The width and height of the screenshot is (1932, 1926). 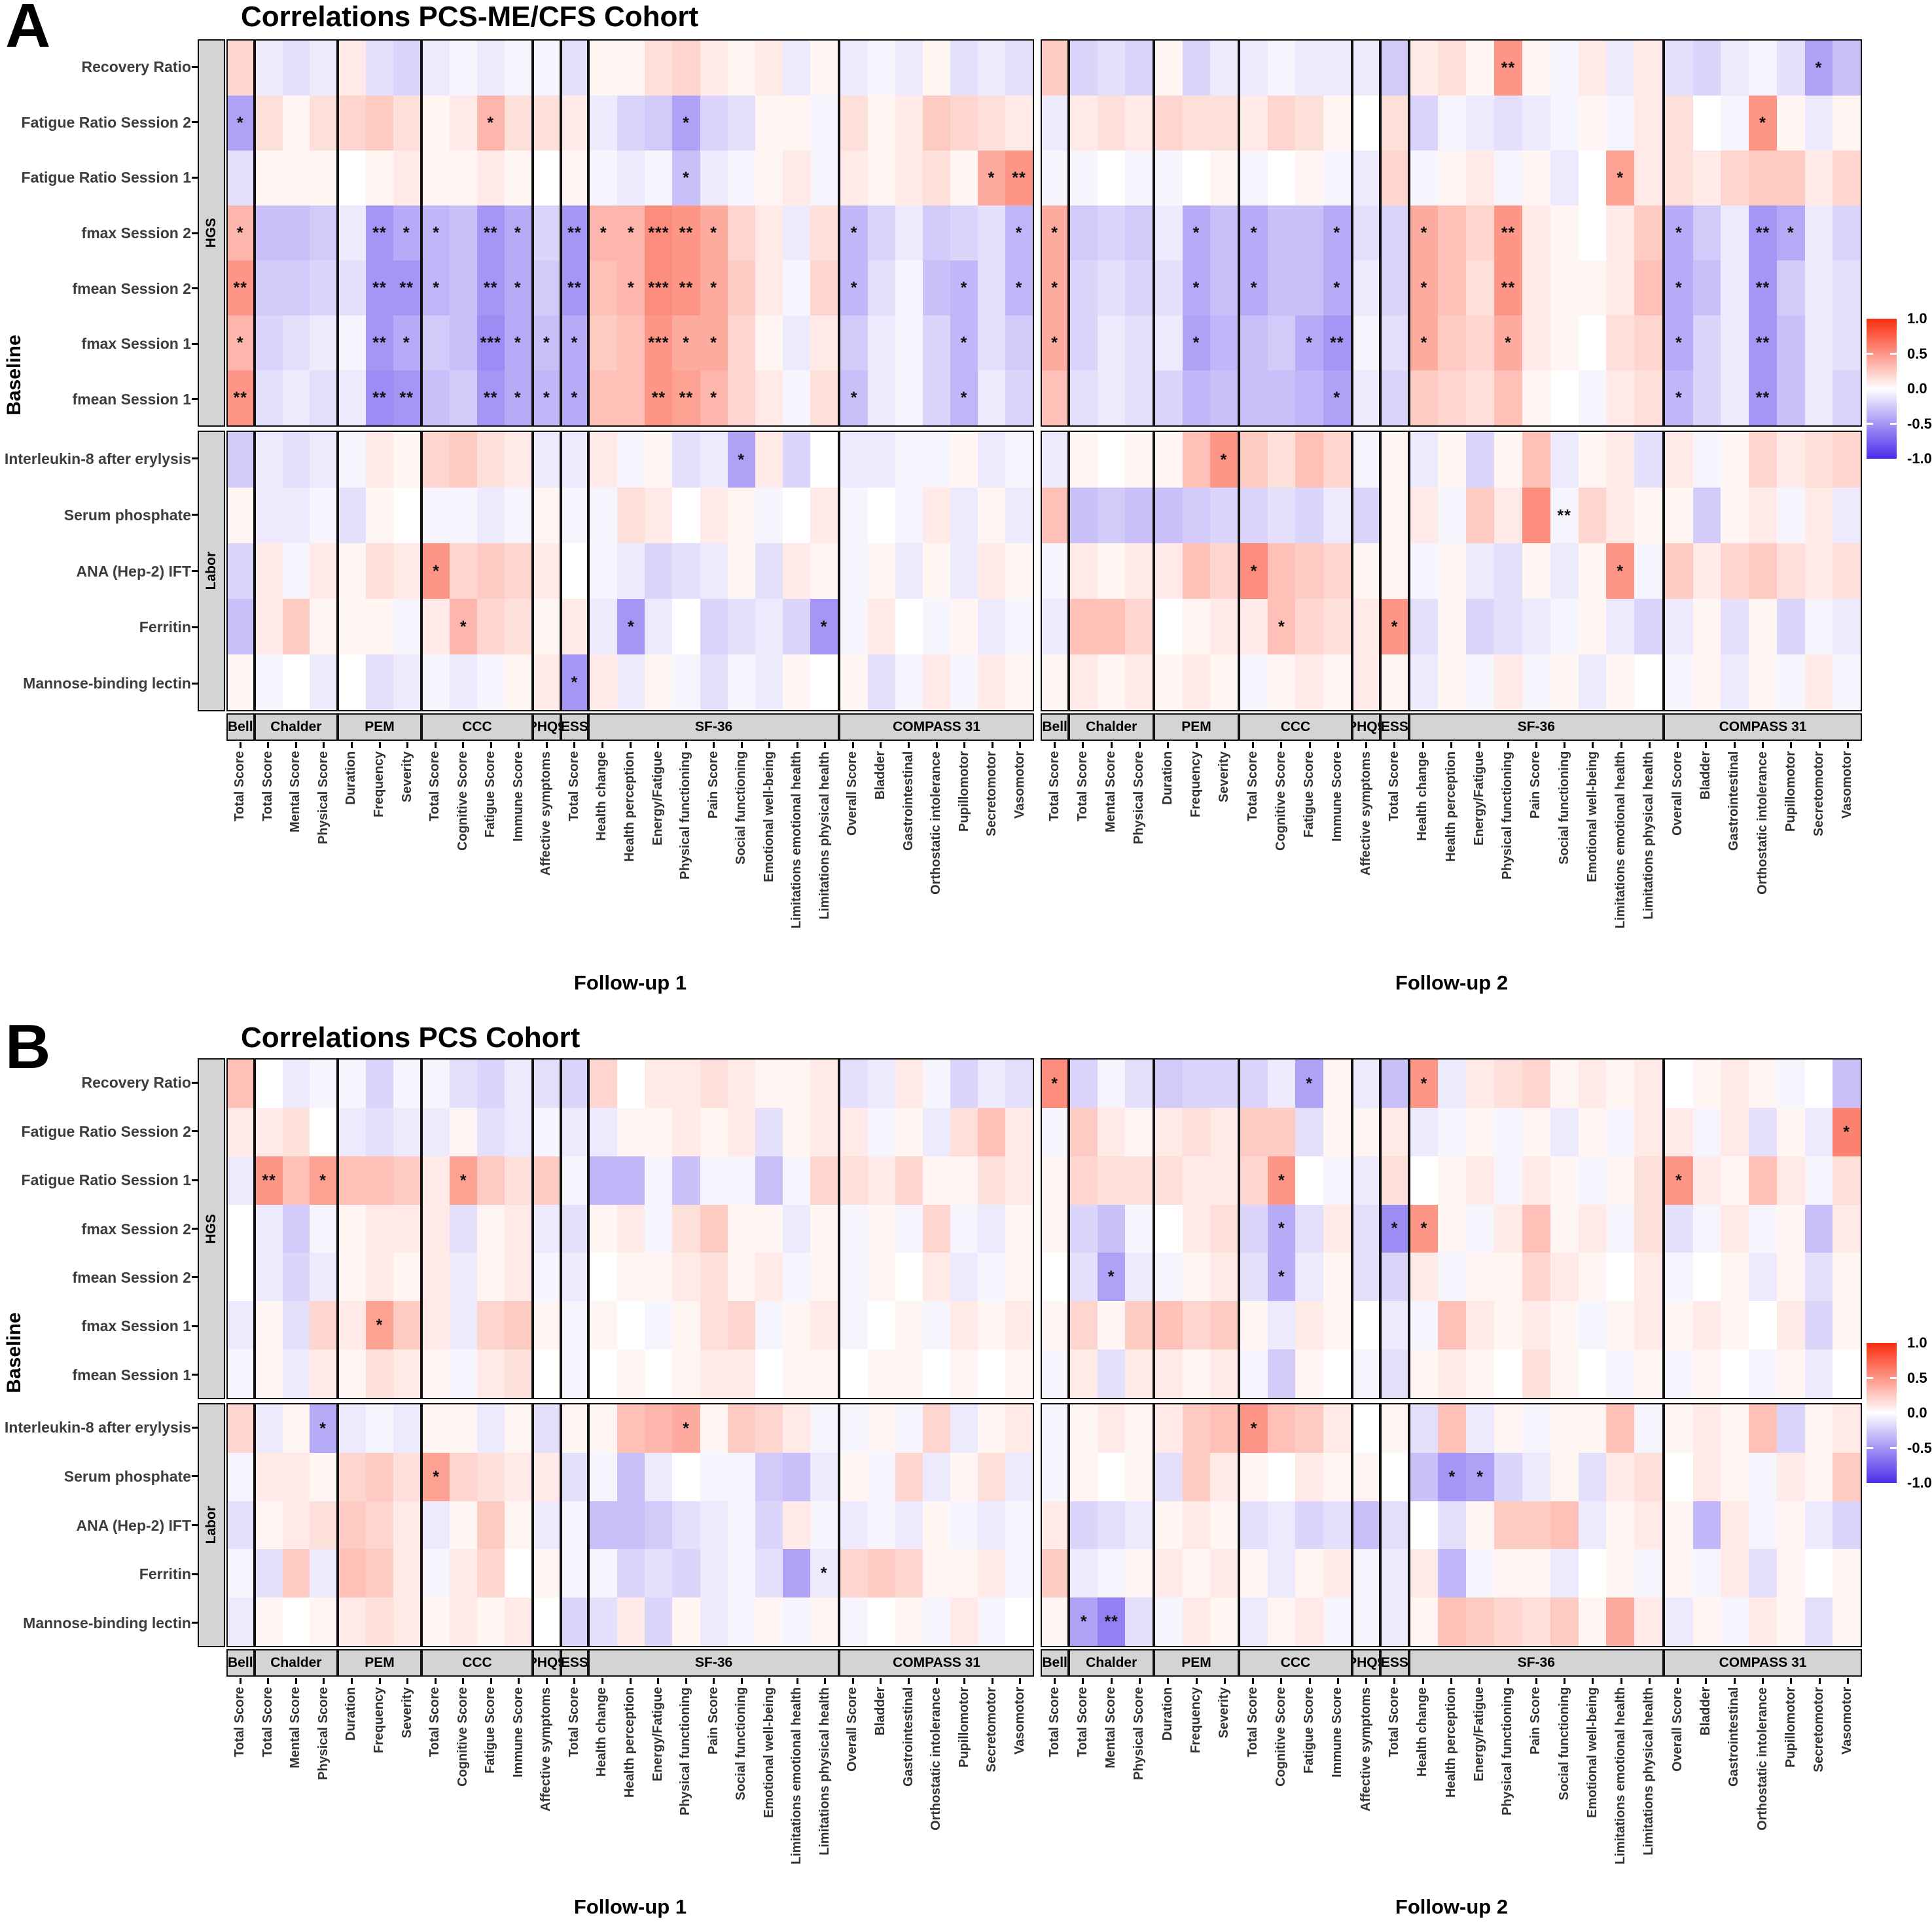 What do you see at coordinates (1536, 727) in the screenshot?
I see `col-group-strip-sf-36: SF-36` at bounding box center [1536, 727].